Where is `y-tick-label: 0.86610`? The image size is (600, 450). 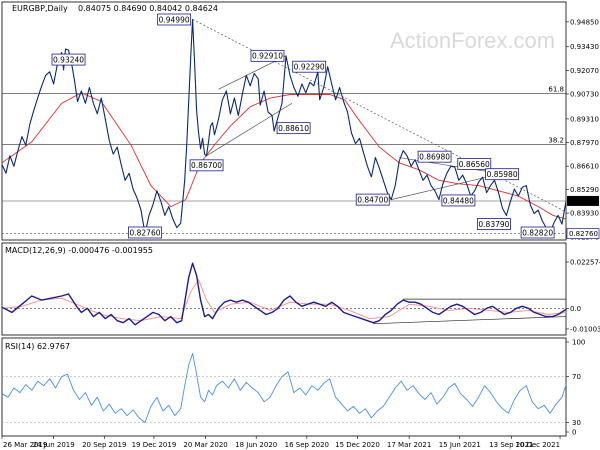
y-tick-label: 0.86610 is located at coordinates (584, 167).